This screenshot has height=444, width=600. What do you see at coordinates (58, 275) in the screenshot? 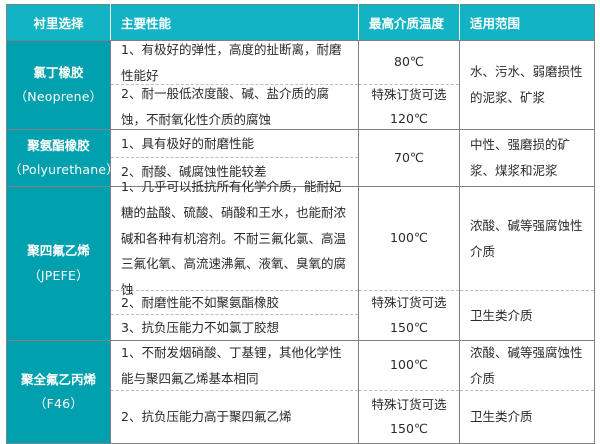
I see `material-name-en: （JPEFE）` at bounding box center [58, 275].